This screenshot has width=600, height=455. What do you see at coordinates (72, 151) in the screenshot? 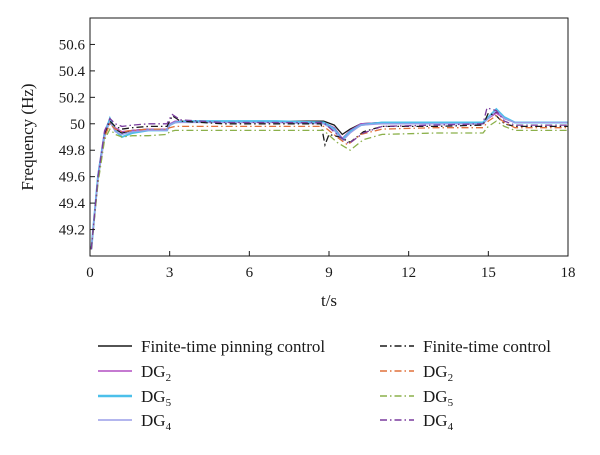
I see `y-tick-label: 49.8` at bounding box center [72, 151].